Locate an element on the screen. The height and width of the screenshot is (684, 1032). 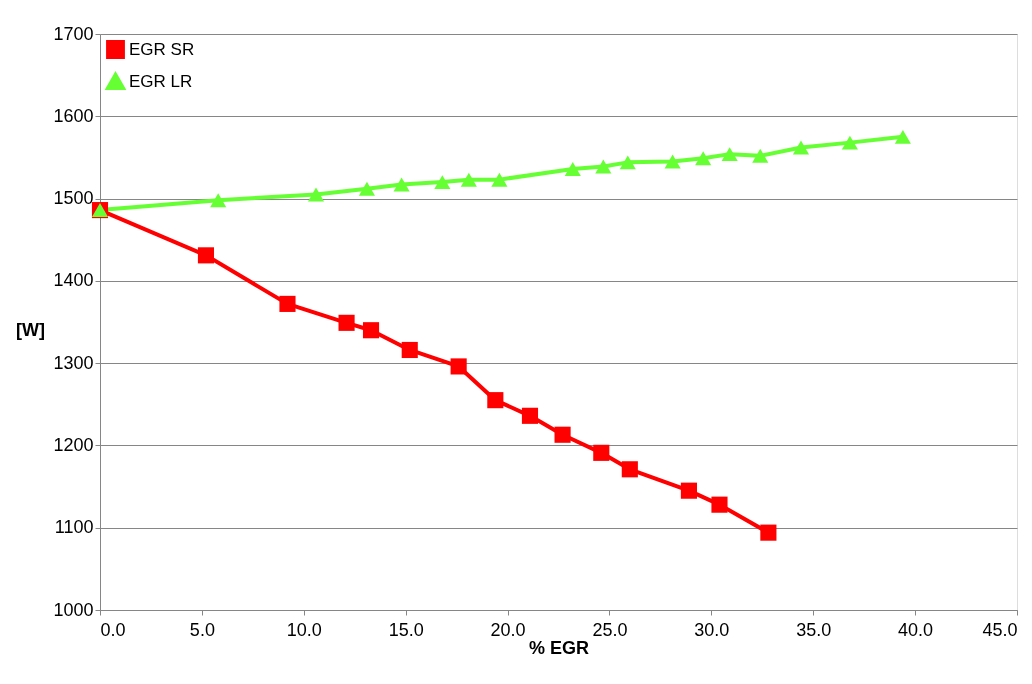
x-tick-label: 35.0 is located at coordinates (814, 629).